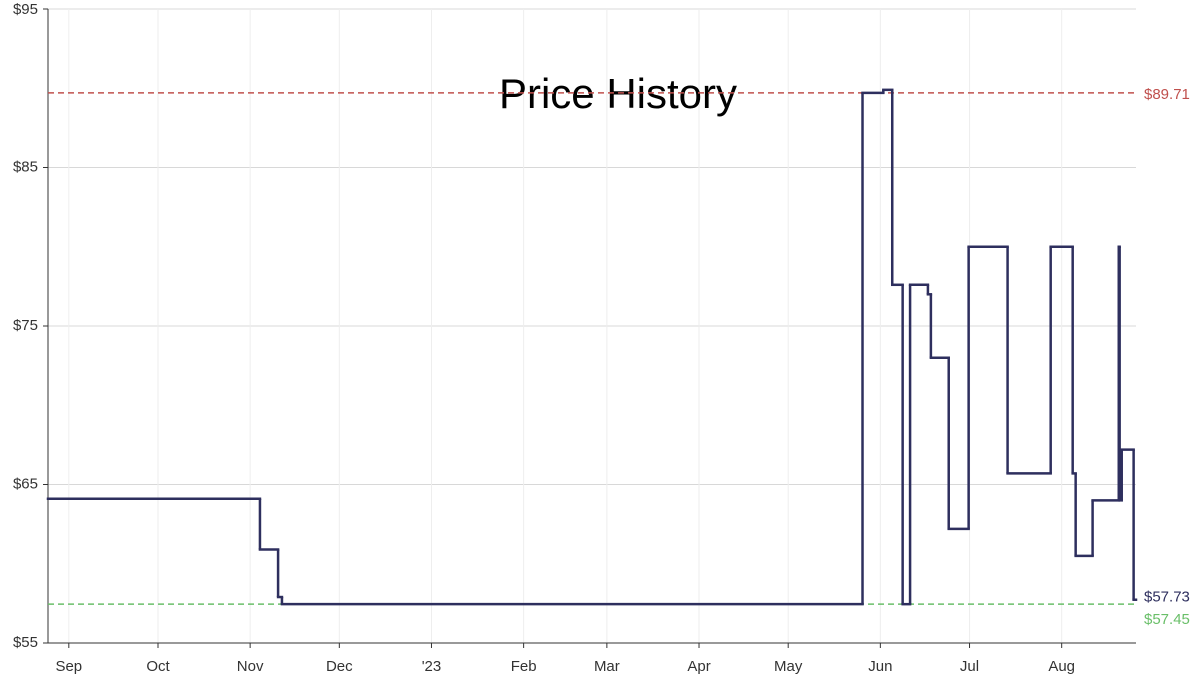  Describe the element at coordinates (68, 666) in the screenshot. I see `x-tick-label: Sep` at that location.